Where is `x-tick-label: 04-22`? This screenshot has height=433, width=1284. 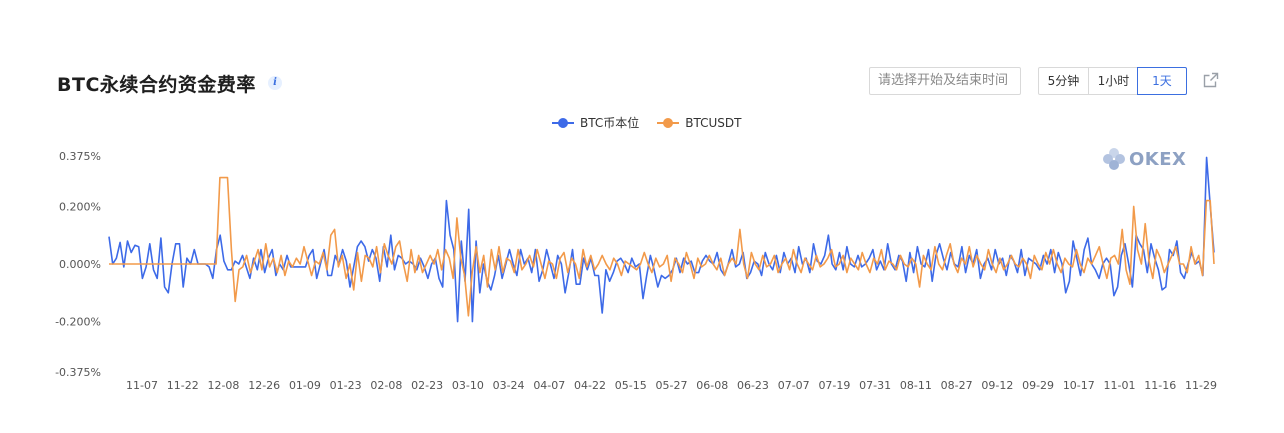 x-tick-label: 04-22 is located at coordinates (590, 385).